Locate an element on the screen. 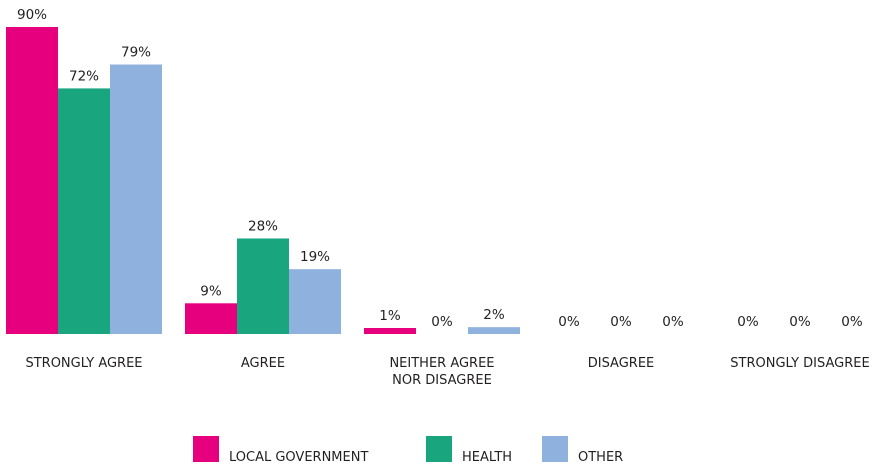  category-label: STRONGLY AGREE is located at coordinates (83, 363).